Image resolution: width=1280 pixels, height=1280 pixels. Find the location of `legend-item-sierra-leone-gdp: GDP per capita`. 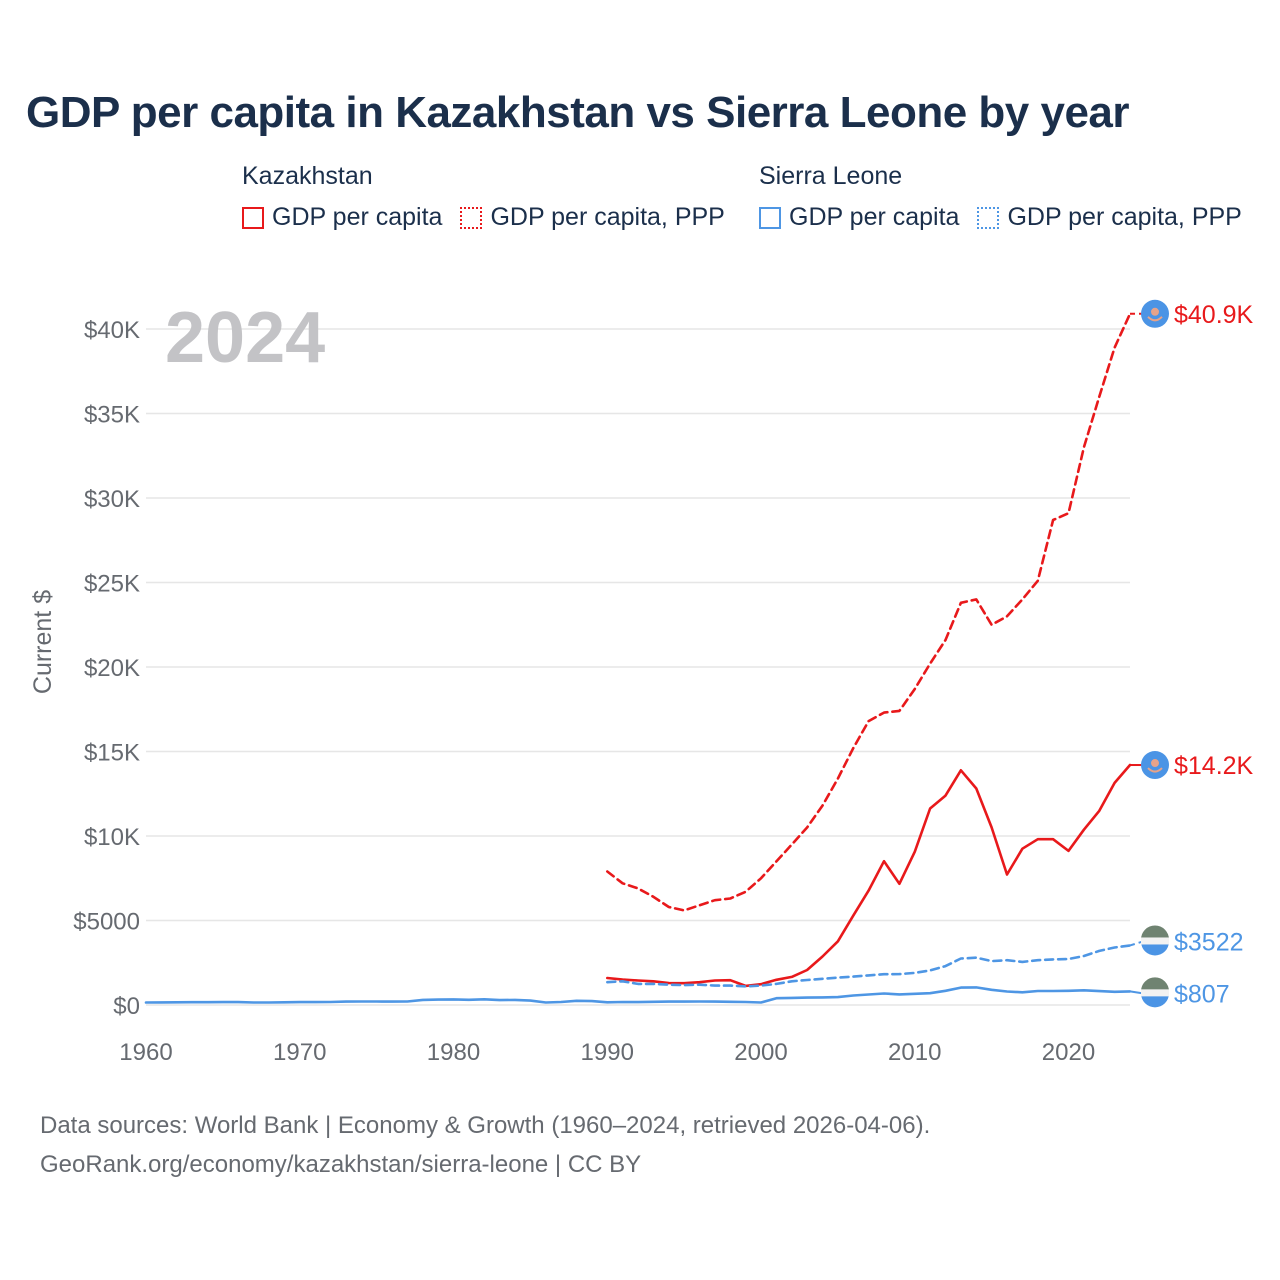

legend-item-sierra-leone-gdp: GDP per capita is located at coordinates (859, 217).